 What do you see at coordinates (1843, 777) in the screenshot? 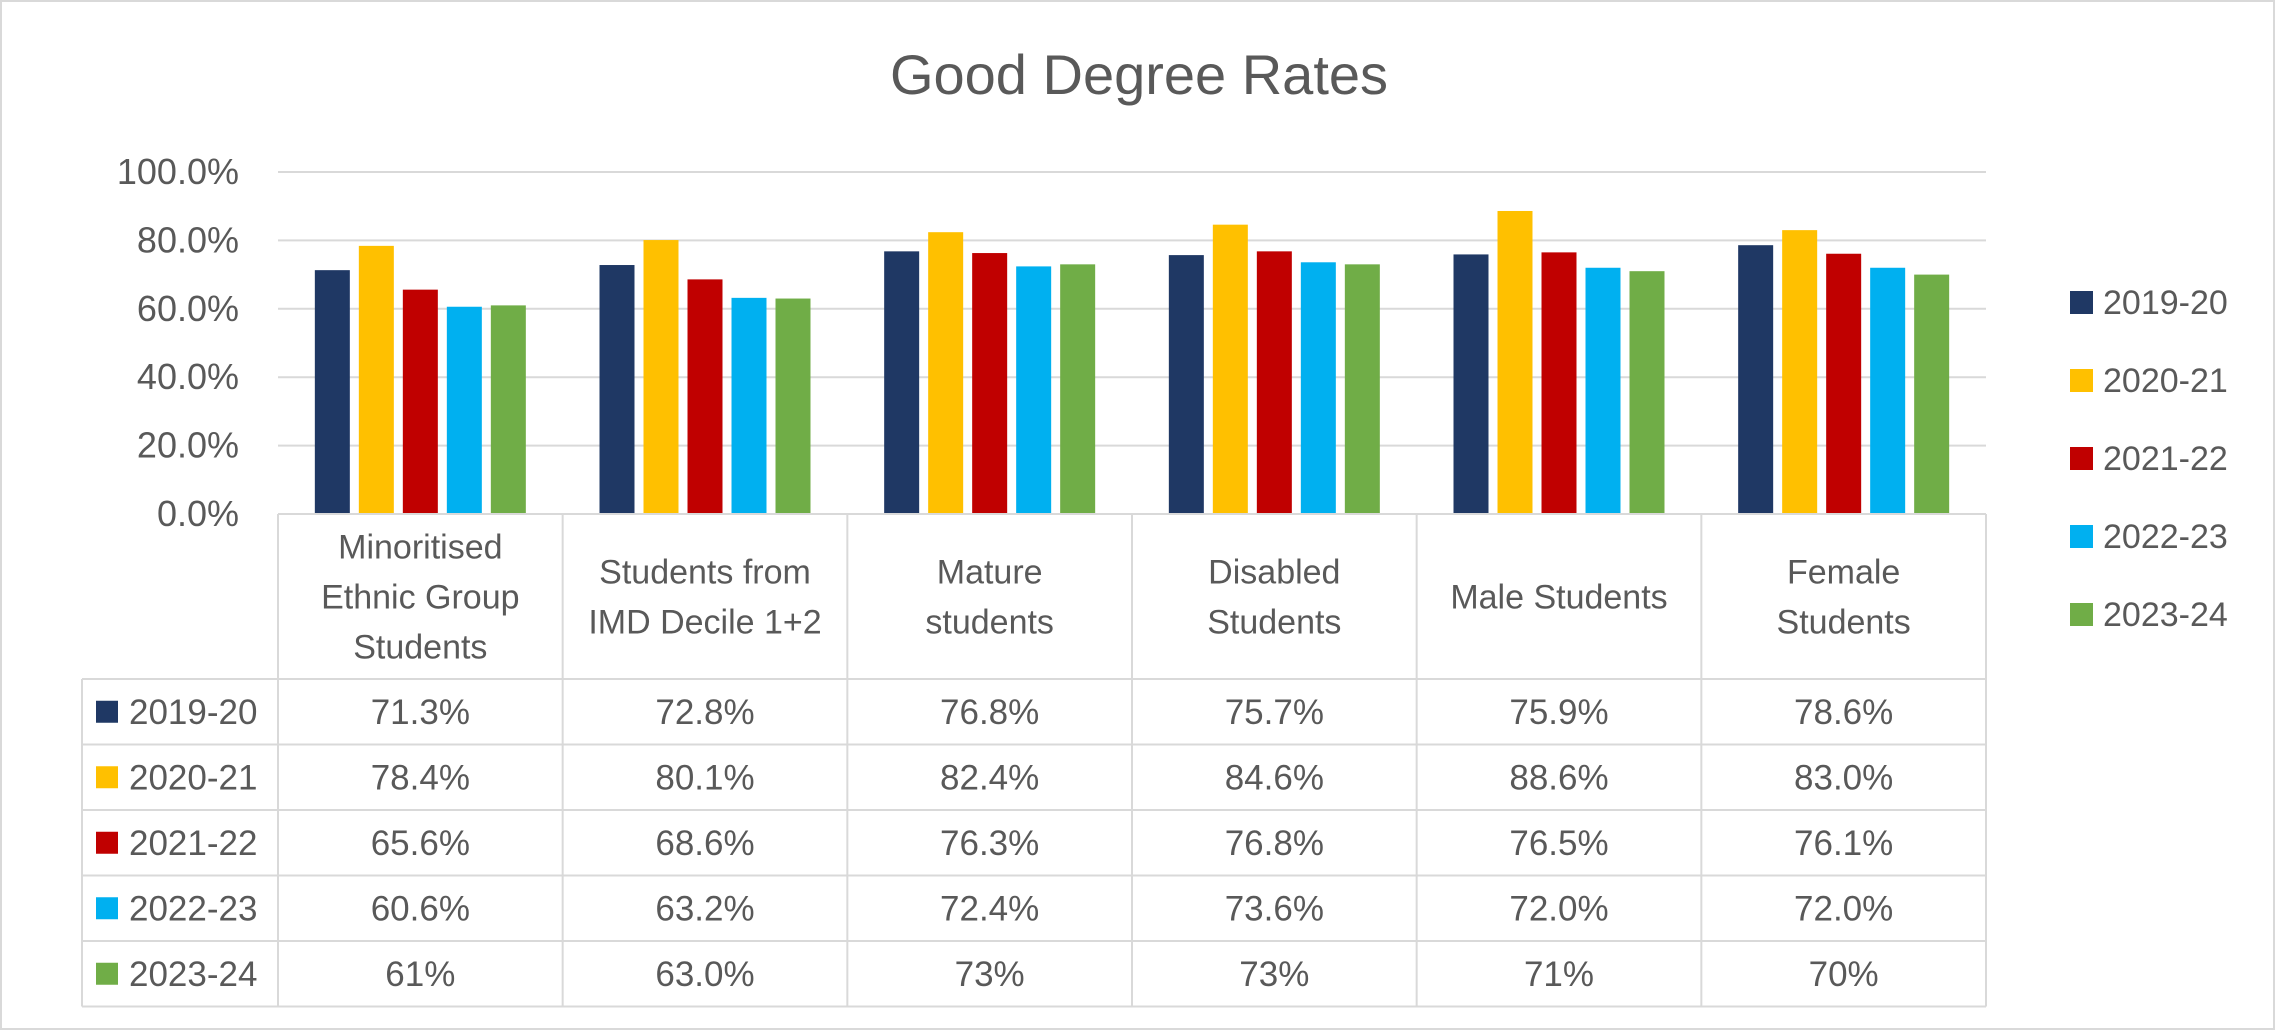
I see `data-label: 83.0%` at bounding box center [1843, 777].